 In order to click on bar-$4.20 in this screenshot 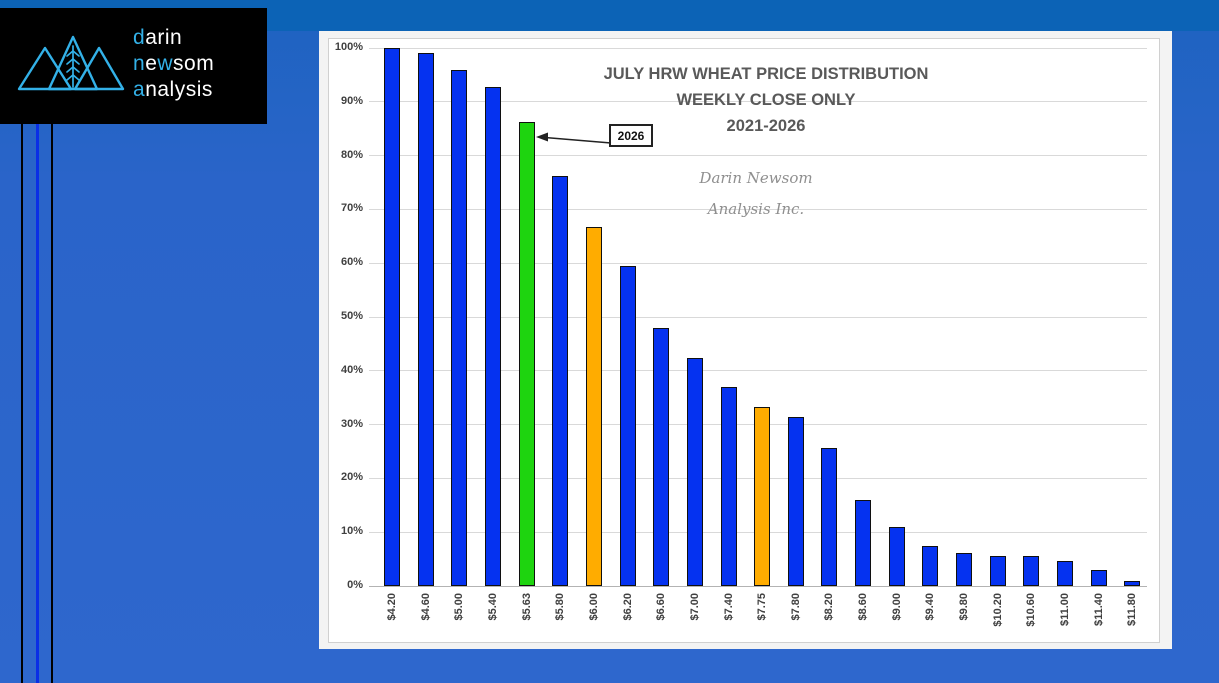, I will do `click(392, 317)`.